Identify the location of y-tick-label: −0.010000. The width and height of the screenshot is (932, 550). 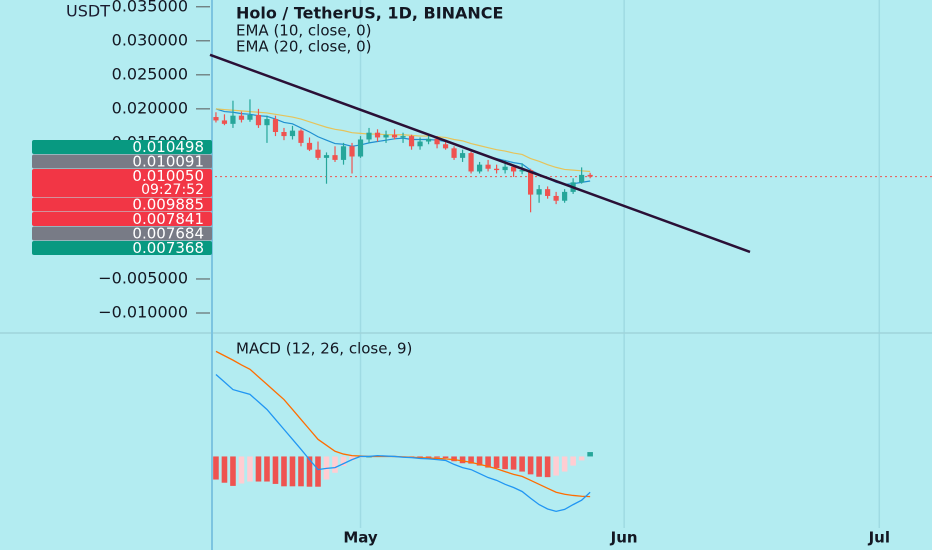
(143, 311).